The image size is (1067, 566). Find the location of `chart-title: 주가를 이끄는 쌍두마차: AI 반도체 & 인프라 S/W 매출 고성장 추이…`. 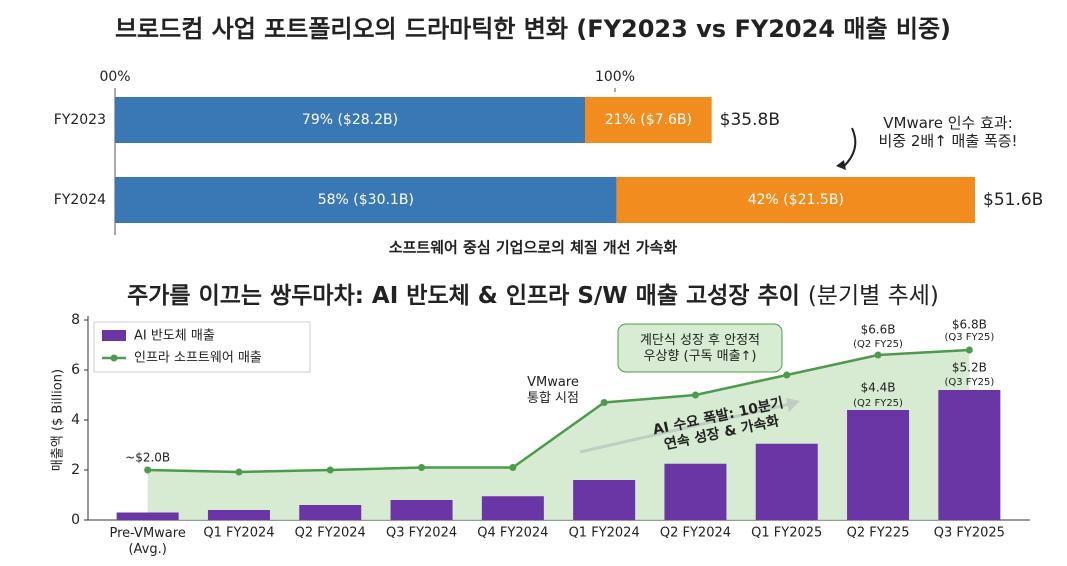

chart-title: 주가를 이끄는 쌍두마차: AI 반도체 & 인프라 S/W 매출 고성장 추이… is located at coordinates (533, 296).